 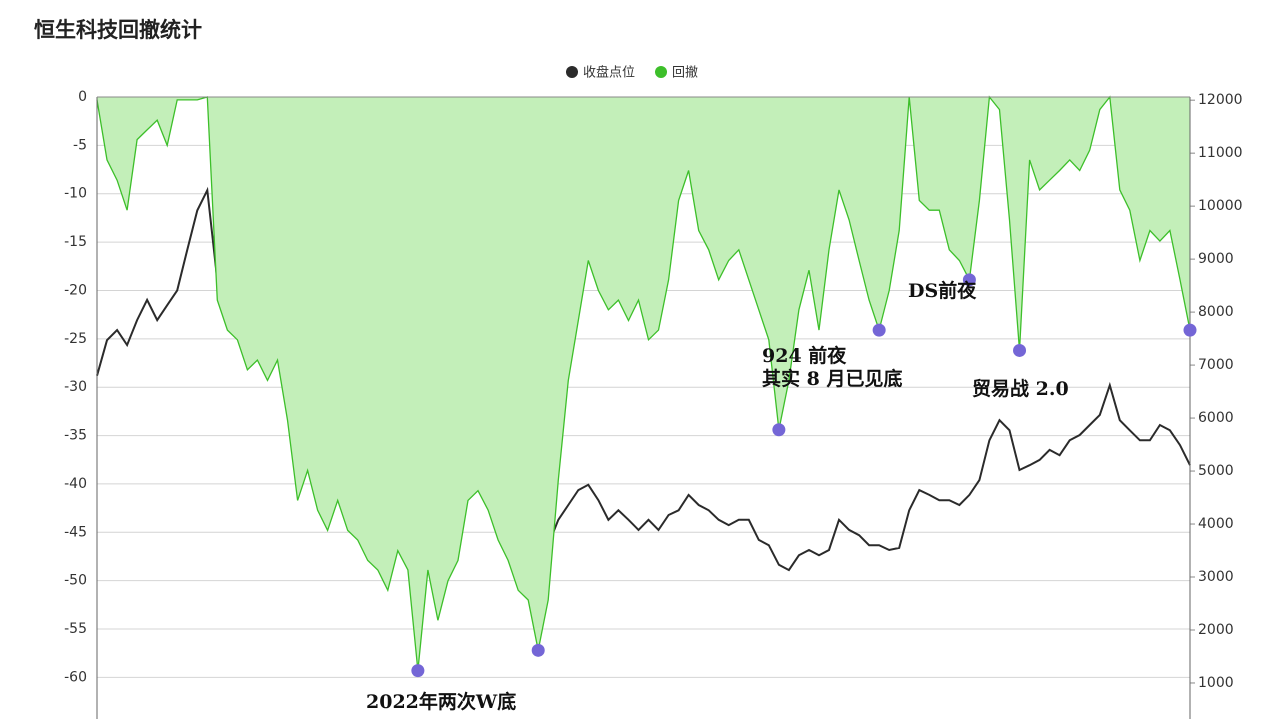 What do you see at coordinates (1216, 577) in the screenshot?
I see `y2-tick-label: 3000` at bounding box center [1216, 577].